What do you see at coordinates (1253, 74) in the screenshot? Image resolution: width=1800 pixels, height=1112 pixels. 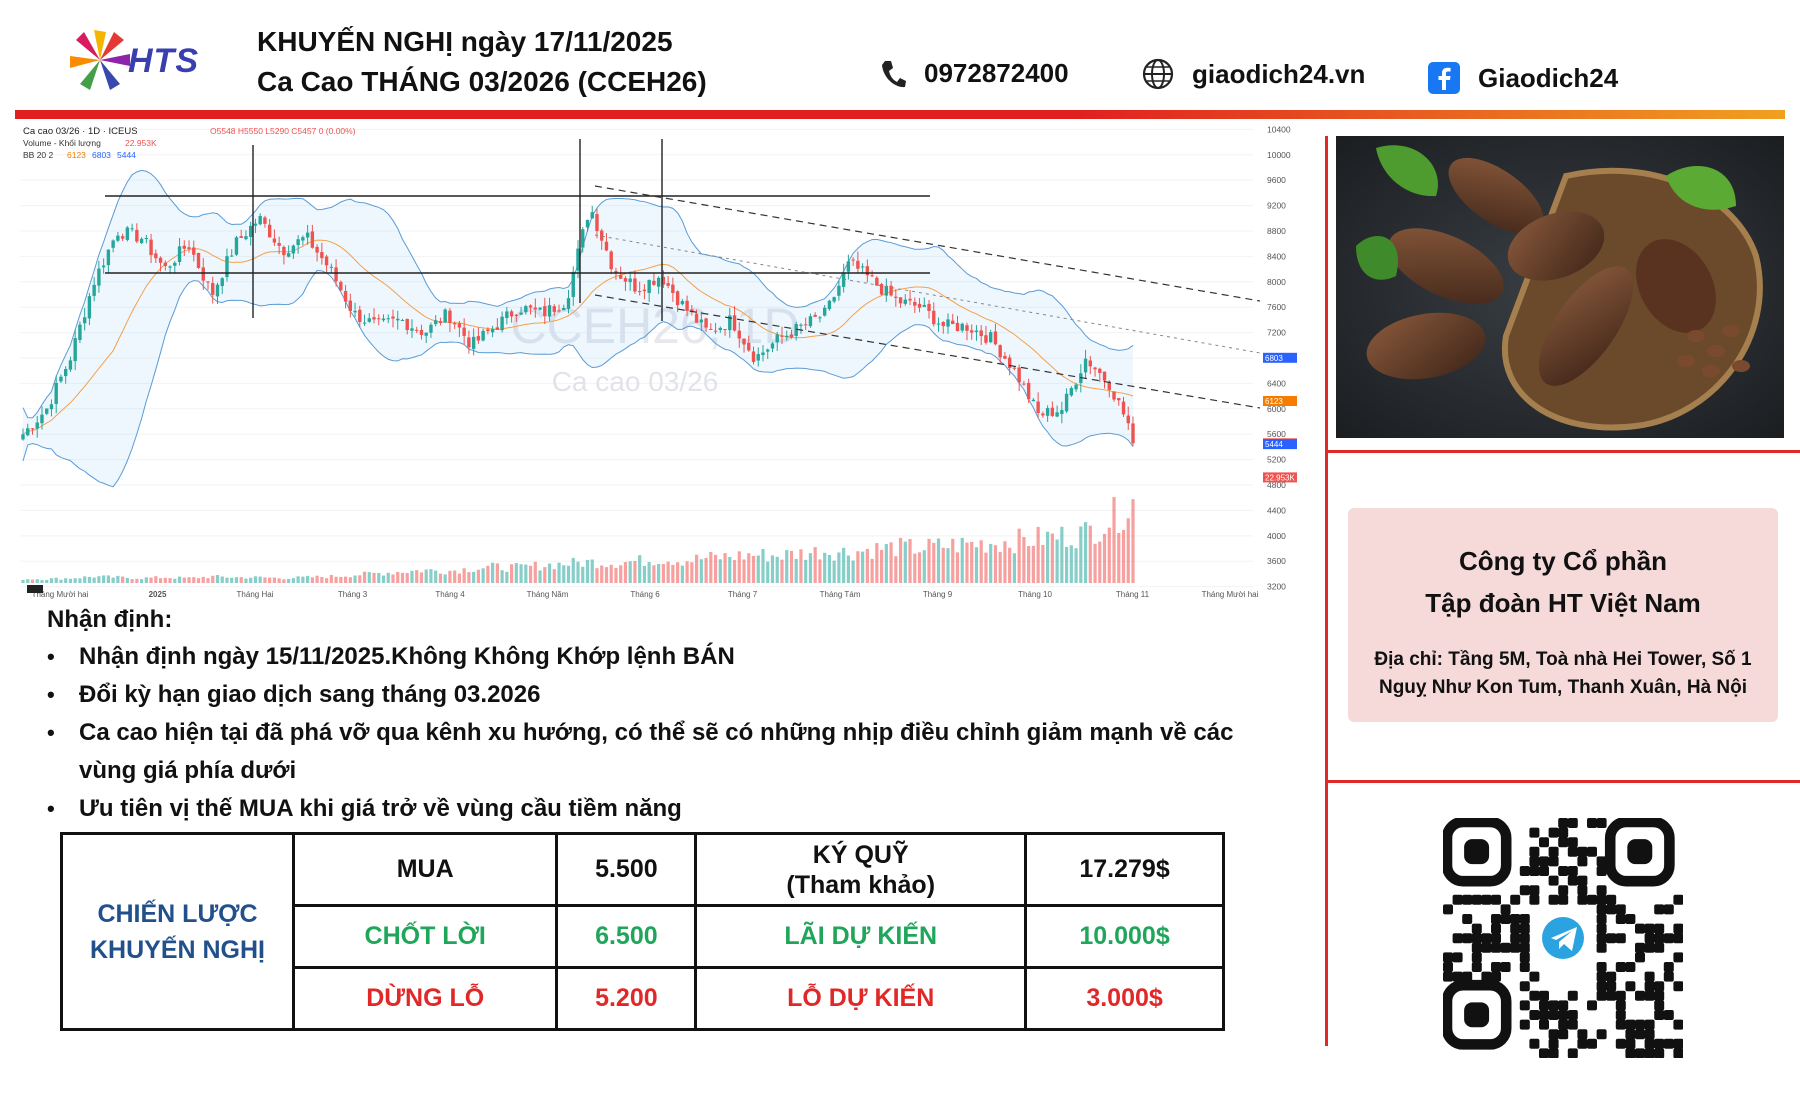 I see `website-link: giaodich24.vn` at bounding box center [1253, 74].